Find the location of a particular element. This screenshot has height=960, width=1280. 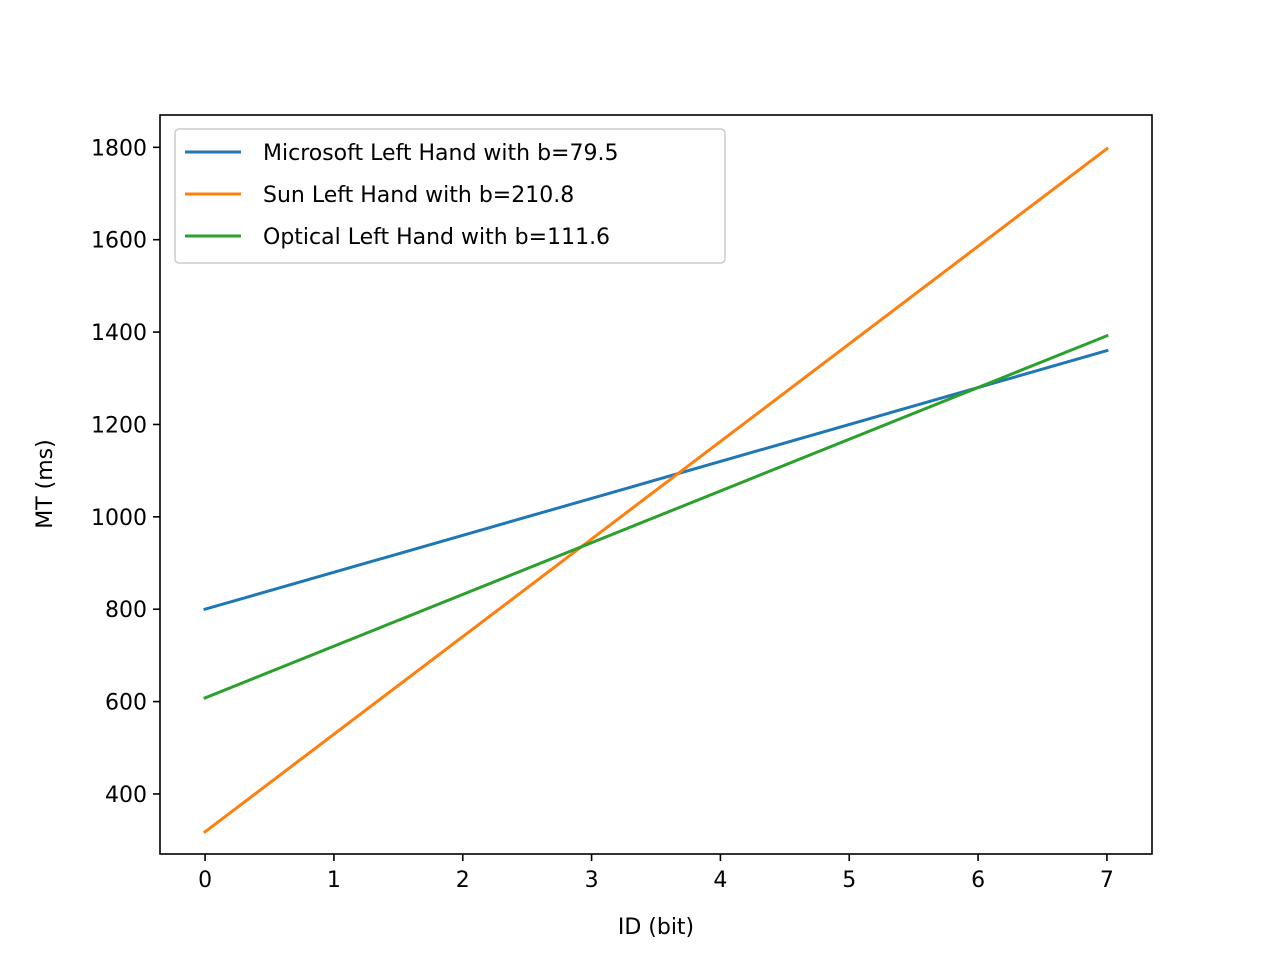

x-tick-label: 0 is located at coordinates (205, 880).